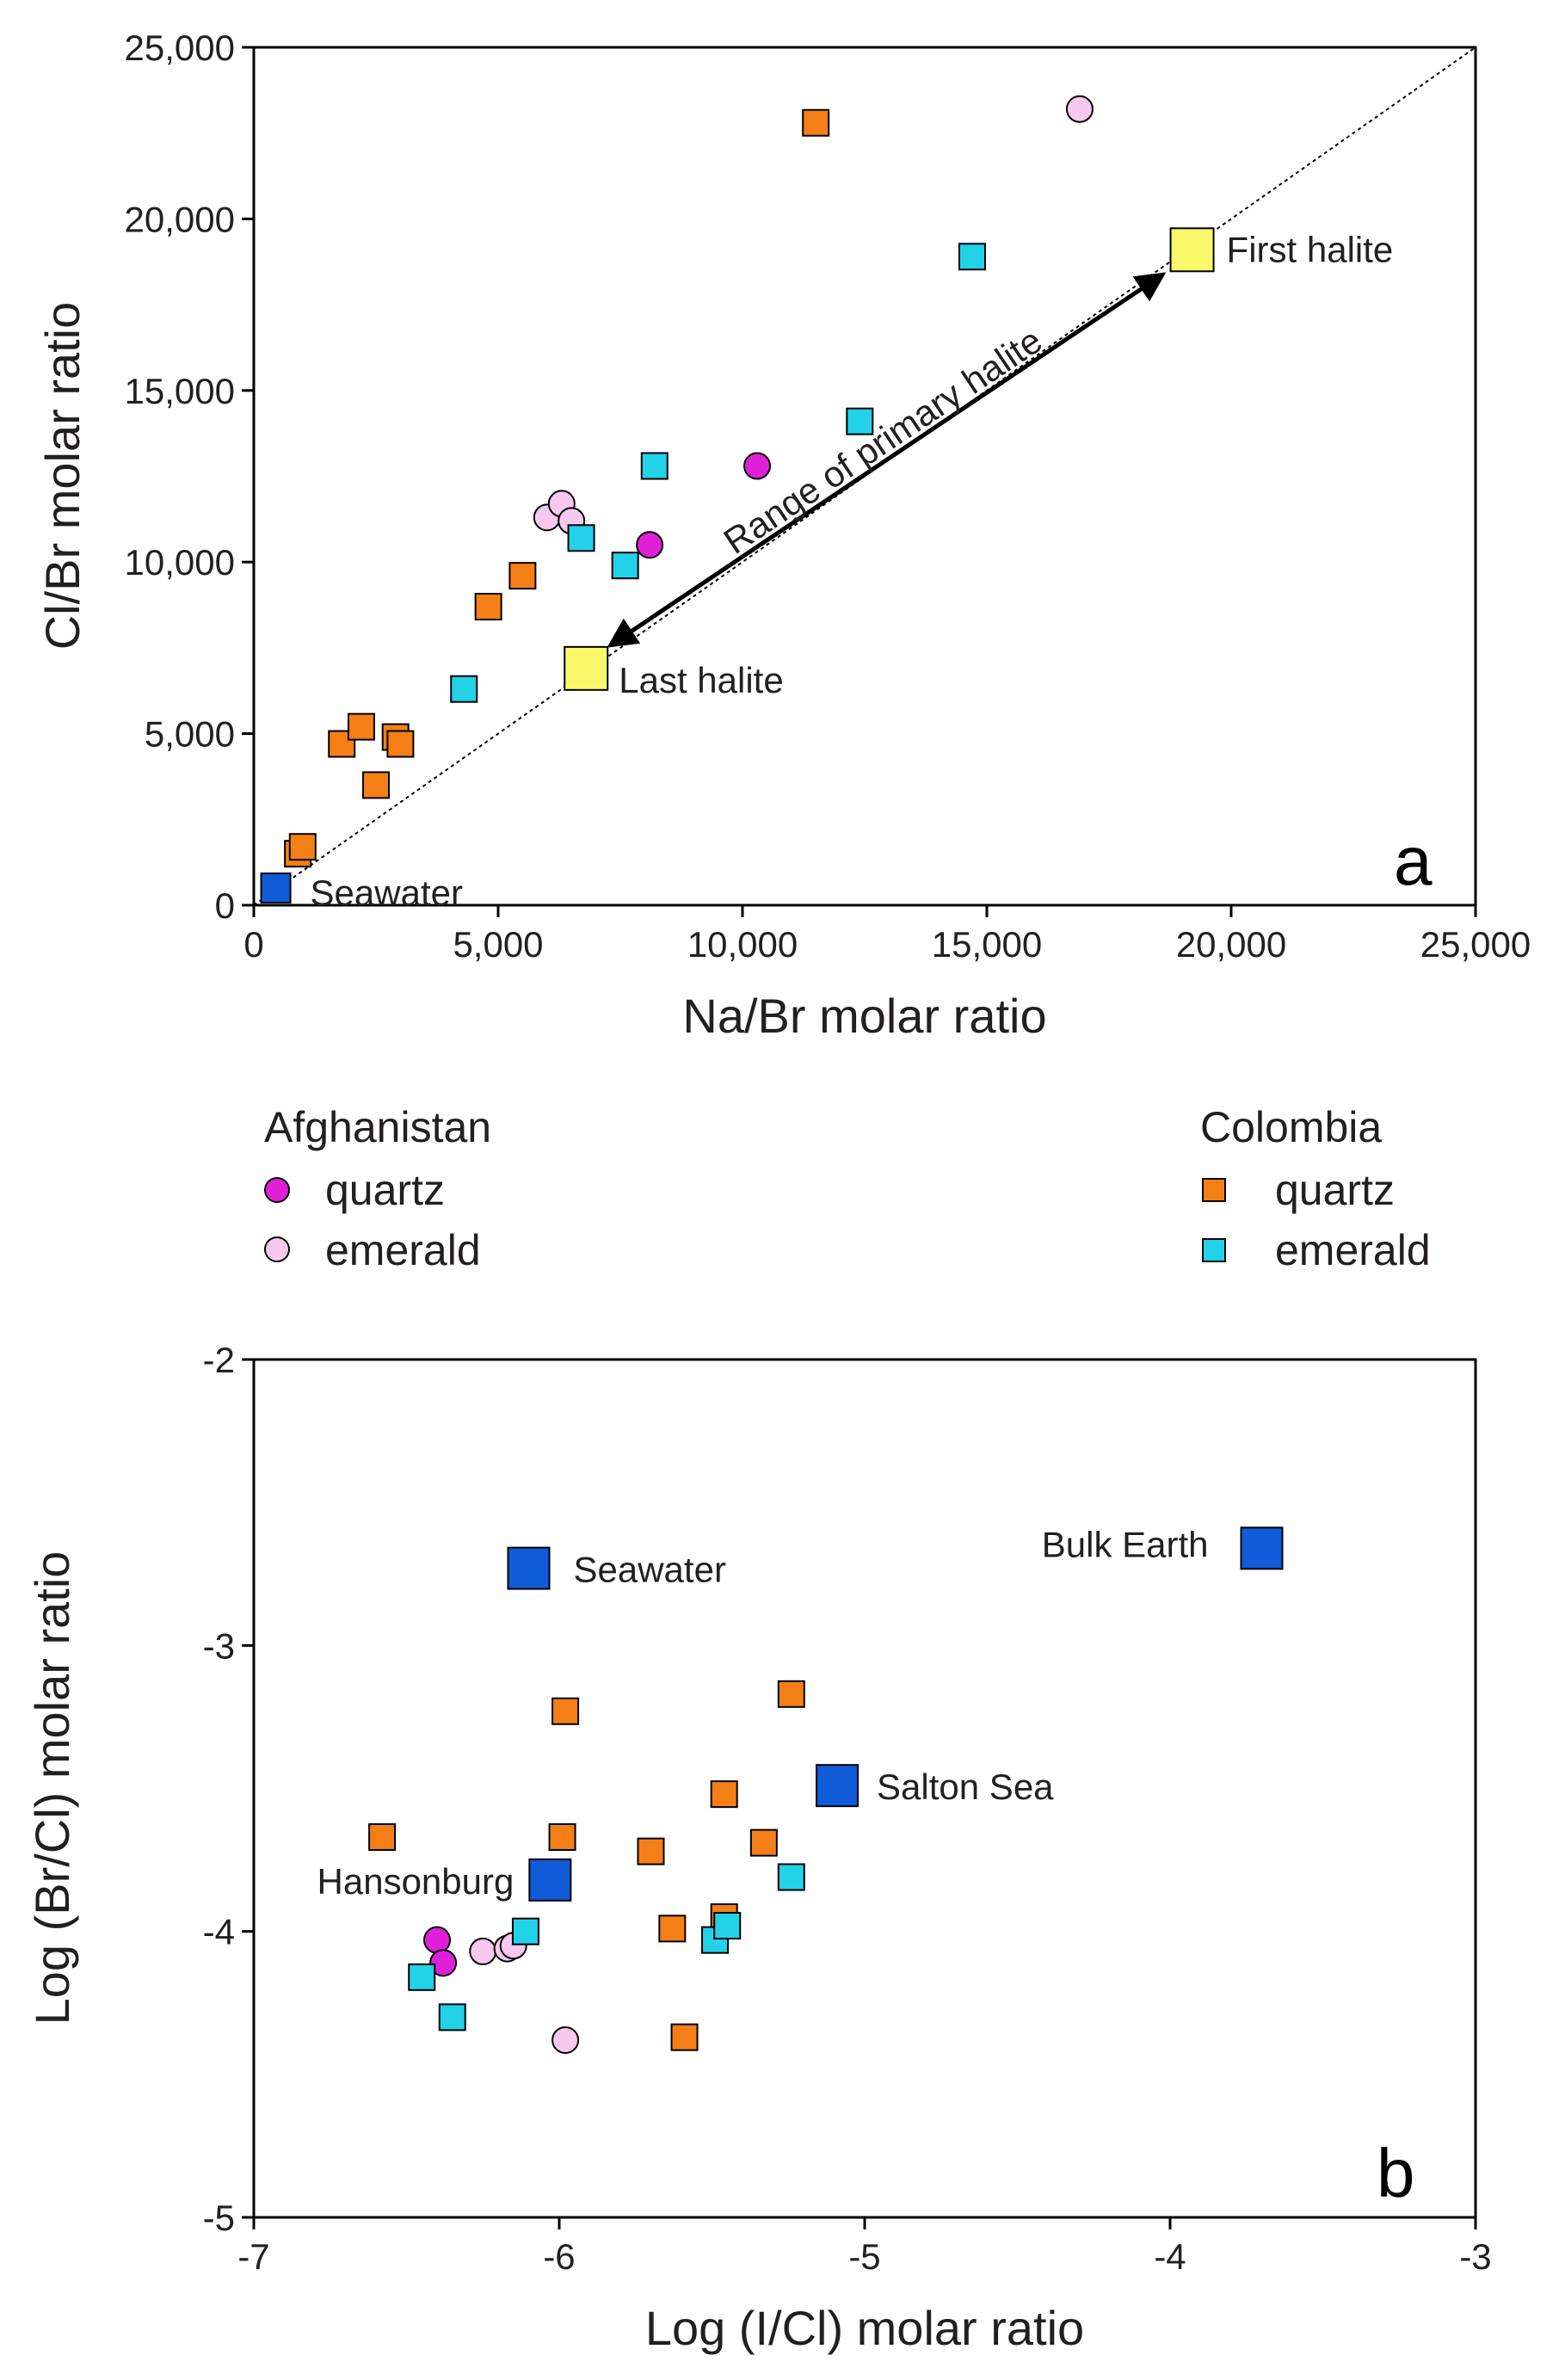 This screenshot has height=2380, width=1565. What do you see at coordinates (277, 1249) in the screenshot?
I see `legend-afghanistan-emerald-marker` at bounding box center [277, 1249].